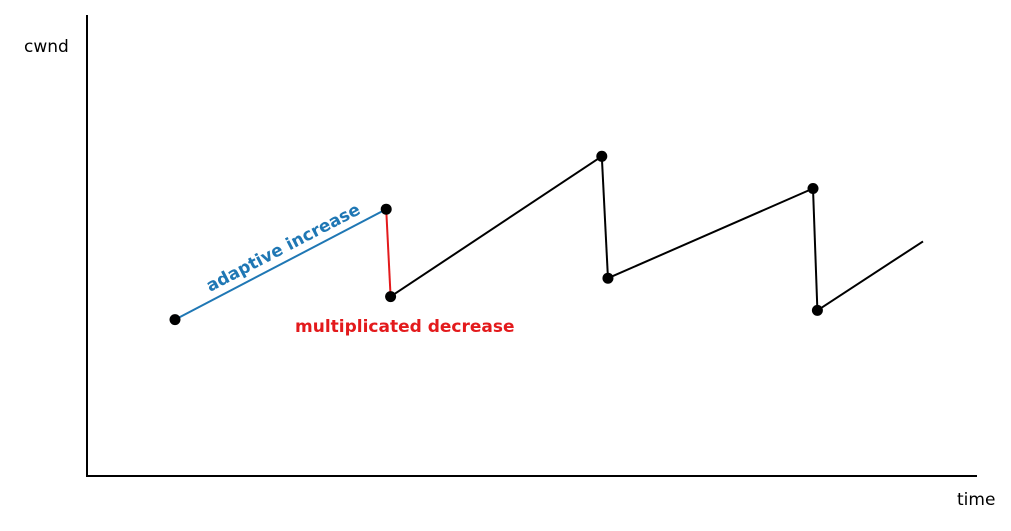 This screenshot has height=531, width=1011. What do you see at coordinates (405, 327) in the screenshot?
I see `multiplicated-decrease-label: multiplicated decrease` at bounding box center [405, 327].